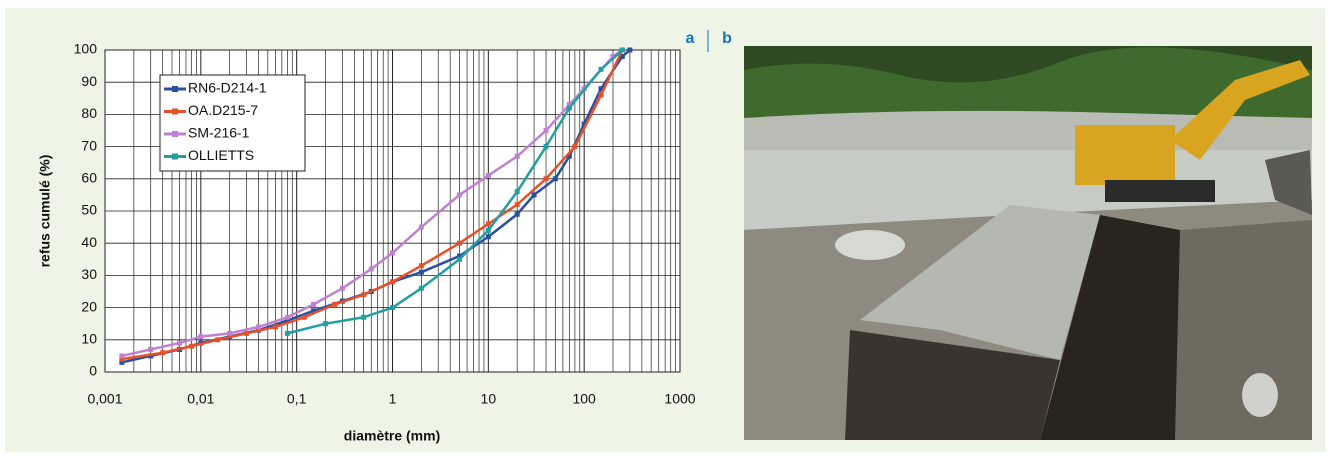  Describe the element at coordinates (89, 113) in the screenshot. I see `y-tick-label: 80` at that location.